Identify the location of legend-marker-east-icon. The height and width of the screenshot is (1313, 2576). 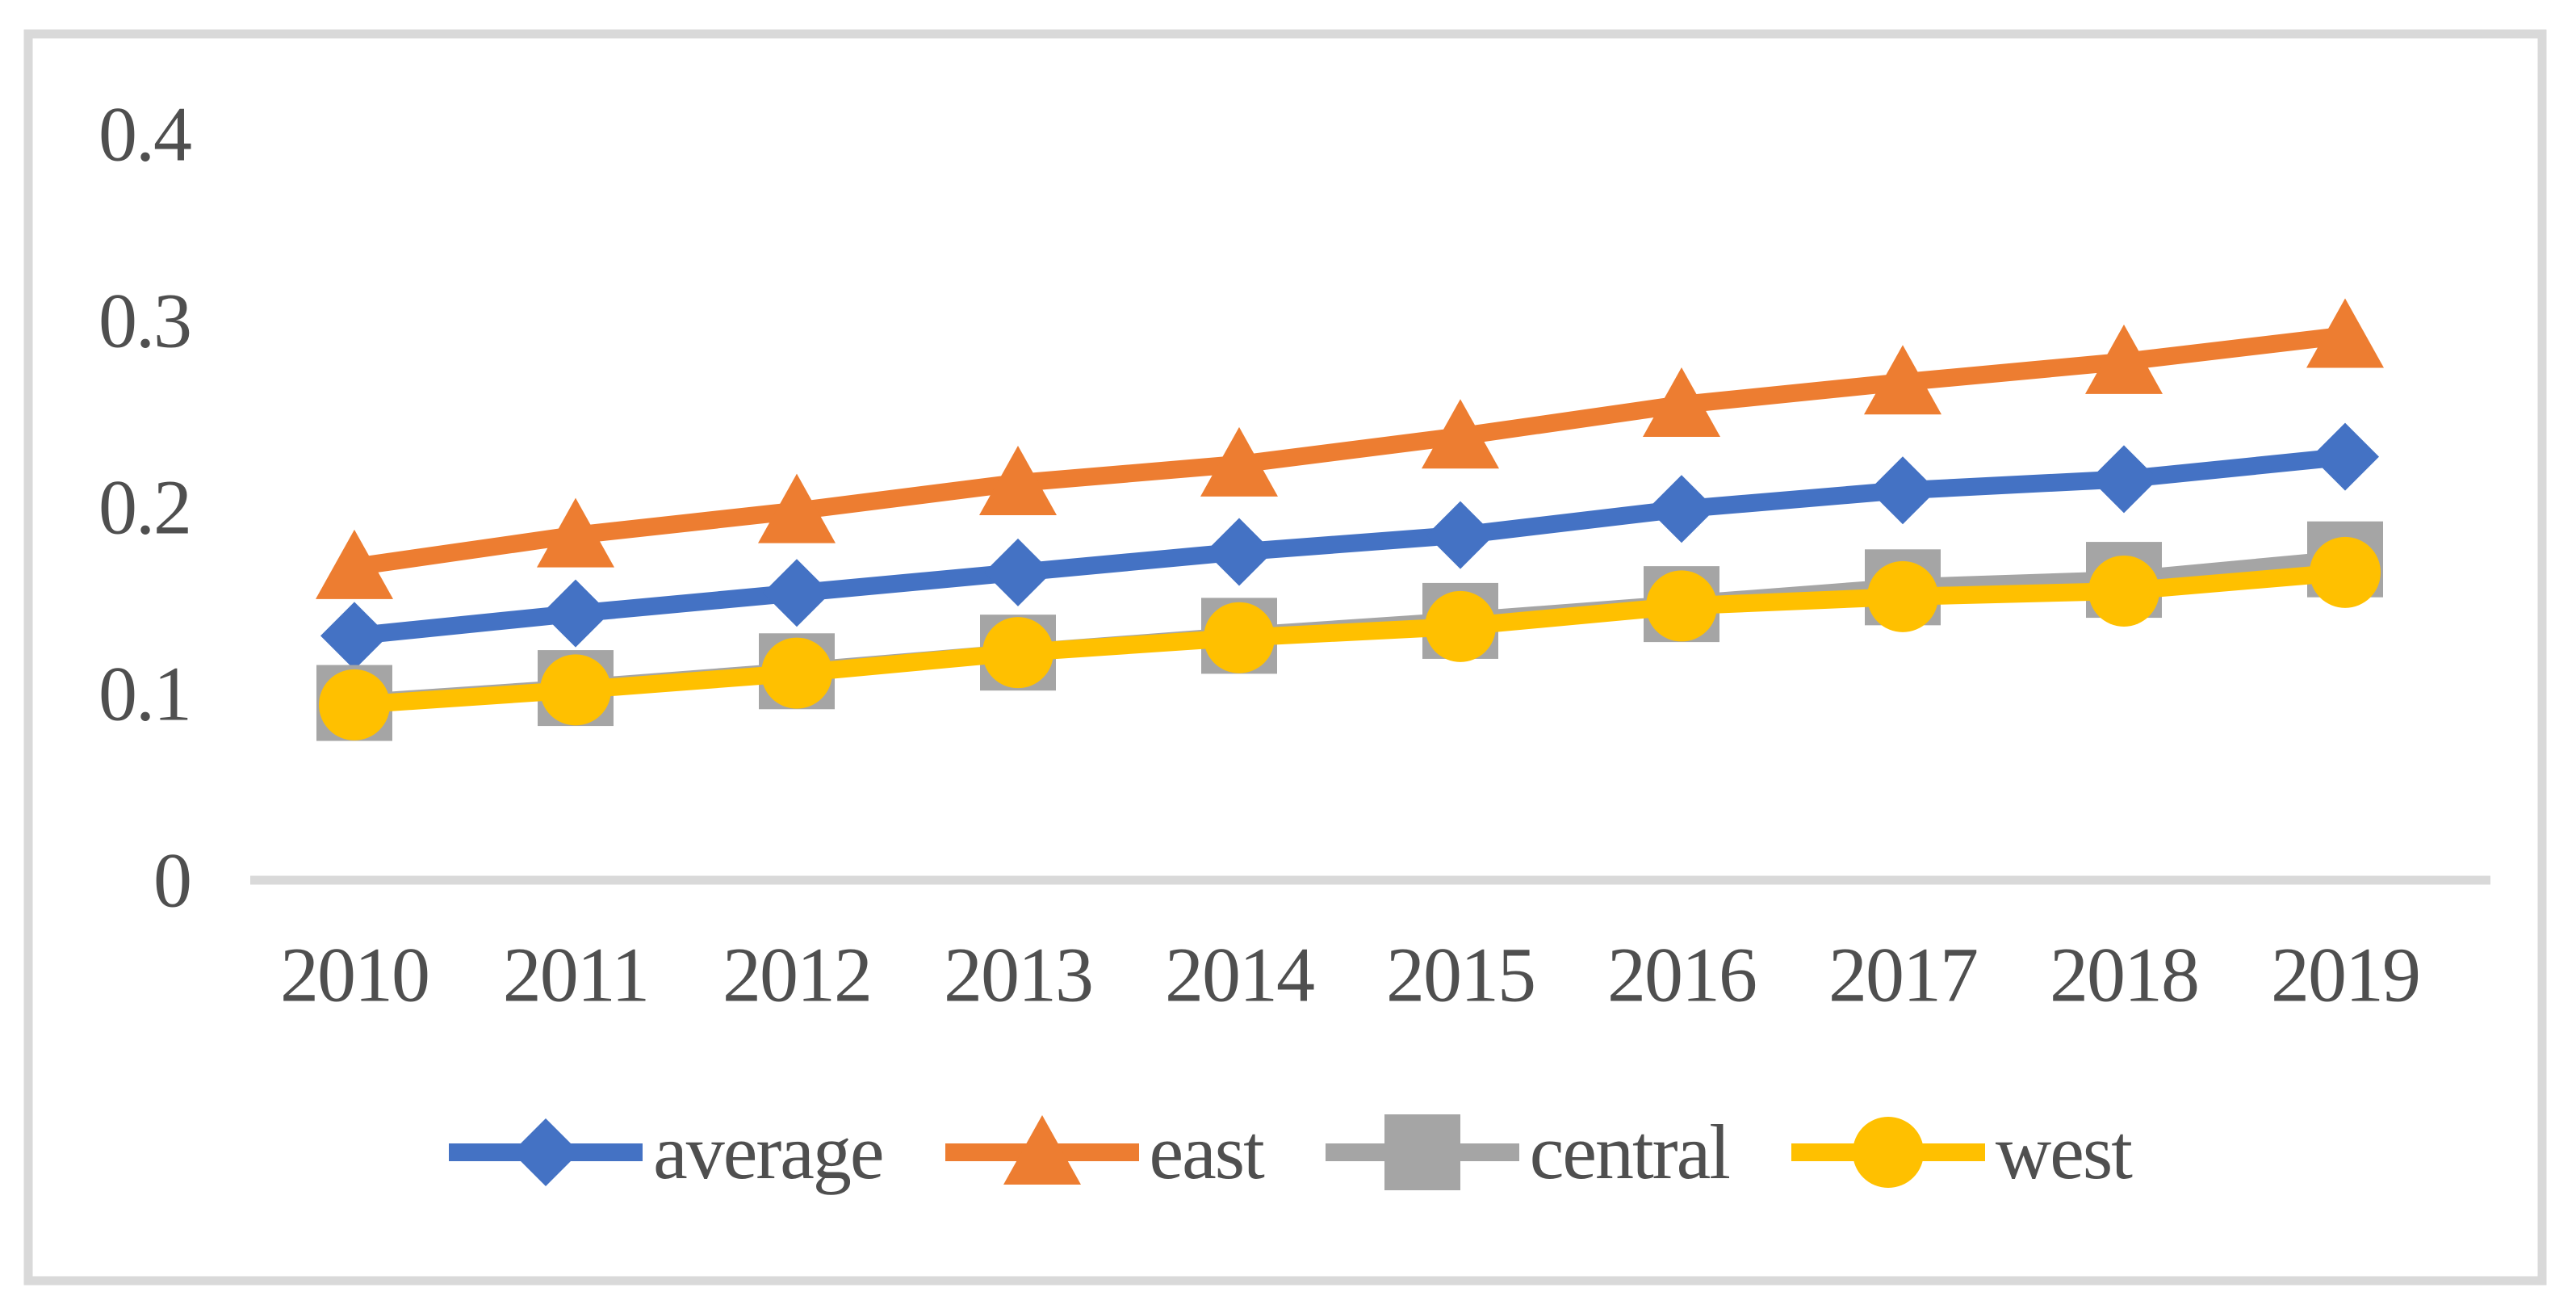
(1042, 1150).